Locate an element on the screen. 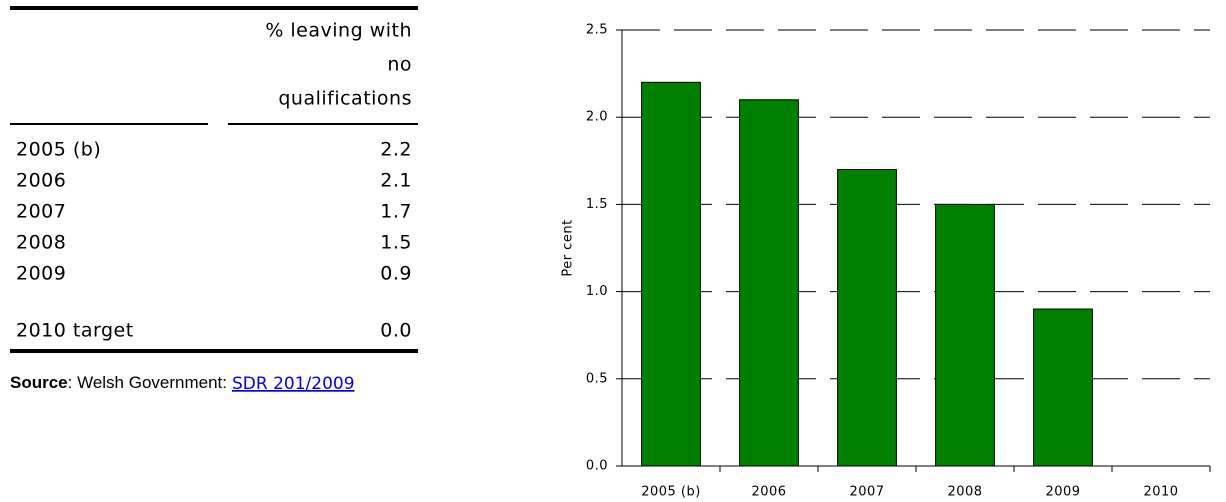  row-label: 2005 (b) is located at coordinates (58, 150).